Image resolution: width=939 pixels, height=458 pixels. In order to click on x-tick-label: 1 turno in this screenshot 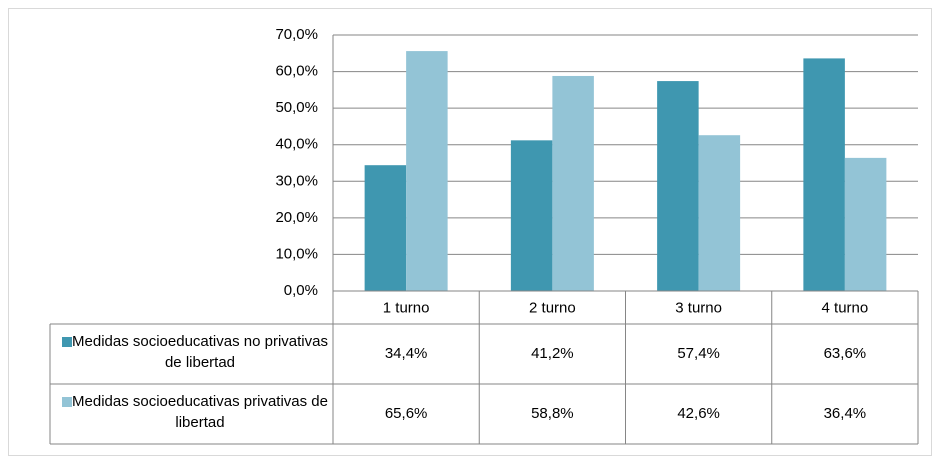, I will do `click(406, 307)`.